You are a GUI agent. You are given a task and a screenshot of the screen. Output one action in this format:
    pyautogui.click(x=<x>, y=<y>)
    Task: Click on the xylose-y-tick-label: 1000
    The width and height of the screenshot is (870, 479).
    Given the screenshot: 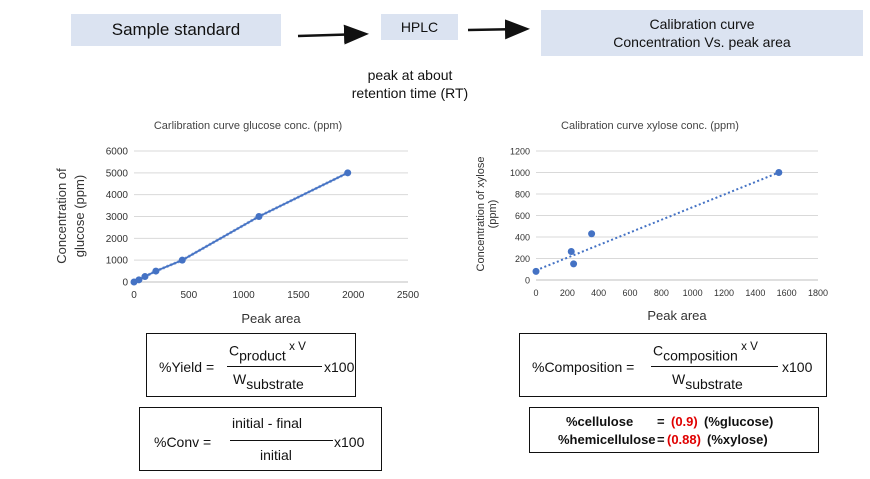 What is the action you would take?
    pyautogui.click(x=520, y=173)
    